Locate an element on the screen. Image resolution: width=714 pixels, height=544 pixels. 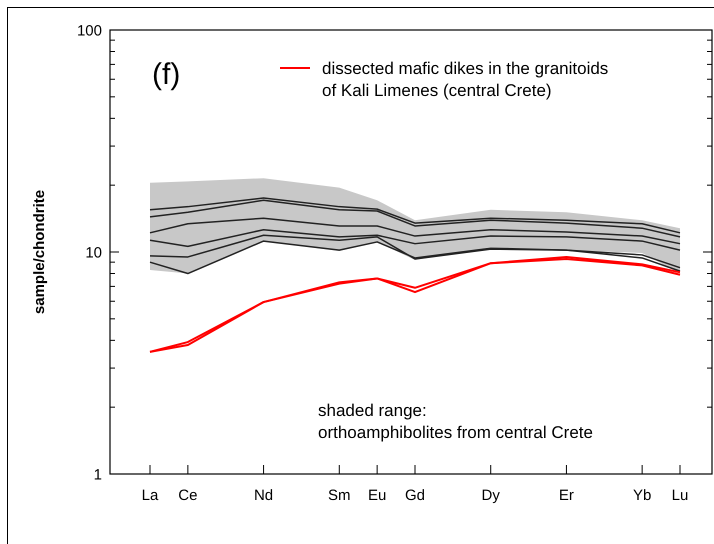
x-tick-label: Ce is located at coordinates (188, 495).